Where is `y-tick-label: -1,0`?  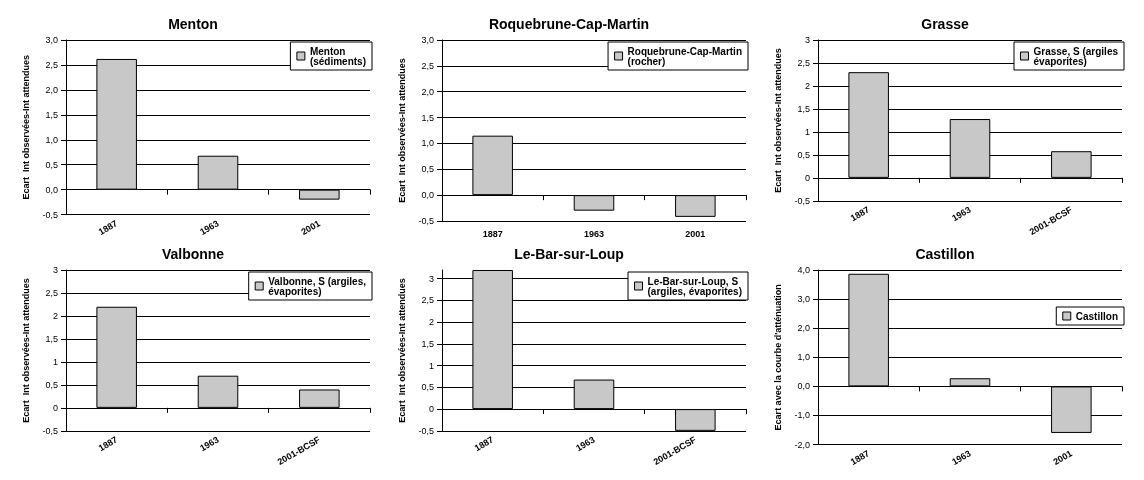 y-tick-label: -1,0 is located at coordinates (802, 415).